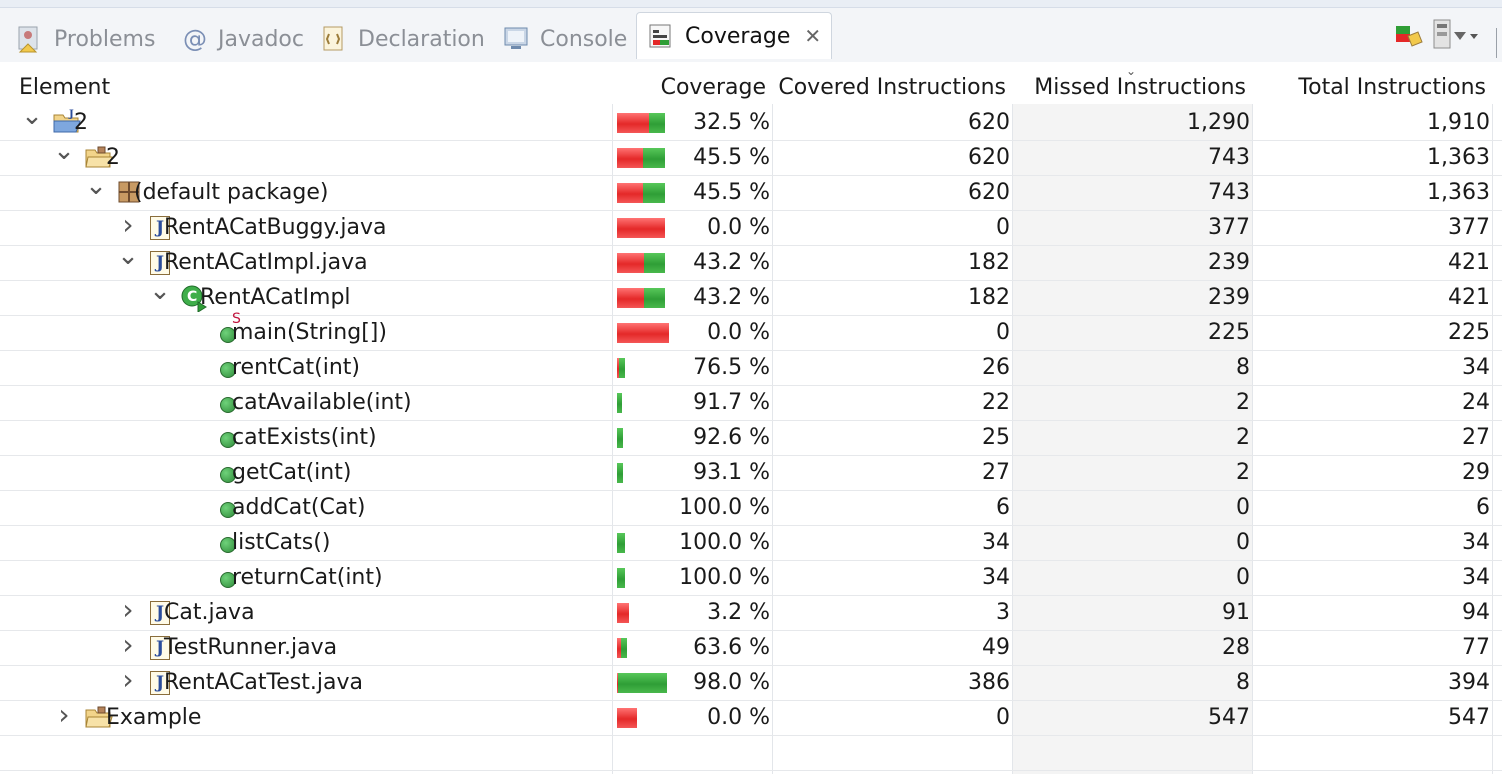  What do you see at coordinates (734, 35) in the screenshot?
I see `tab-coverage: Coverage ✕` at bounding box center [734, 35].